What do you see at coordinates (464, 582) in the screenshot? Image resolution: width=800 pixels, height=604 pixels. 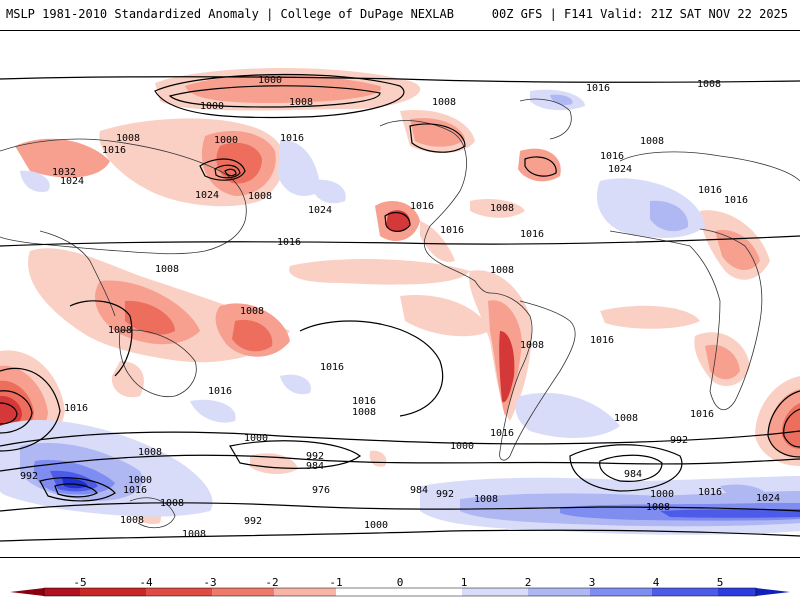 I see `colorbar-tick-label: 1` at bounding box center [464, 582].